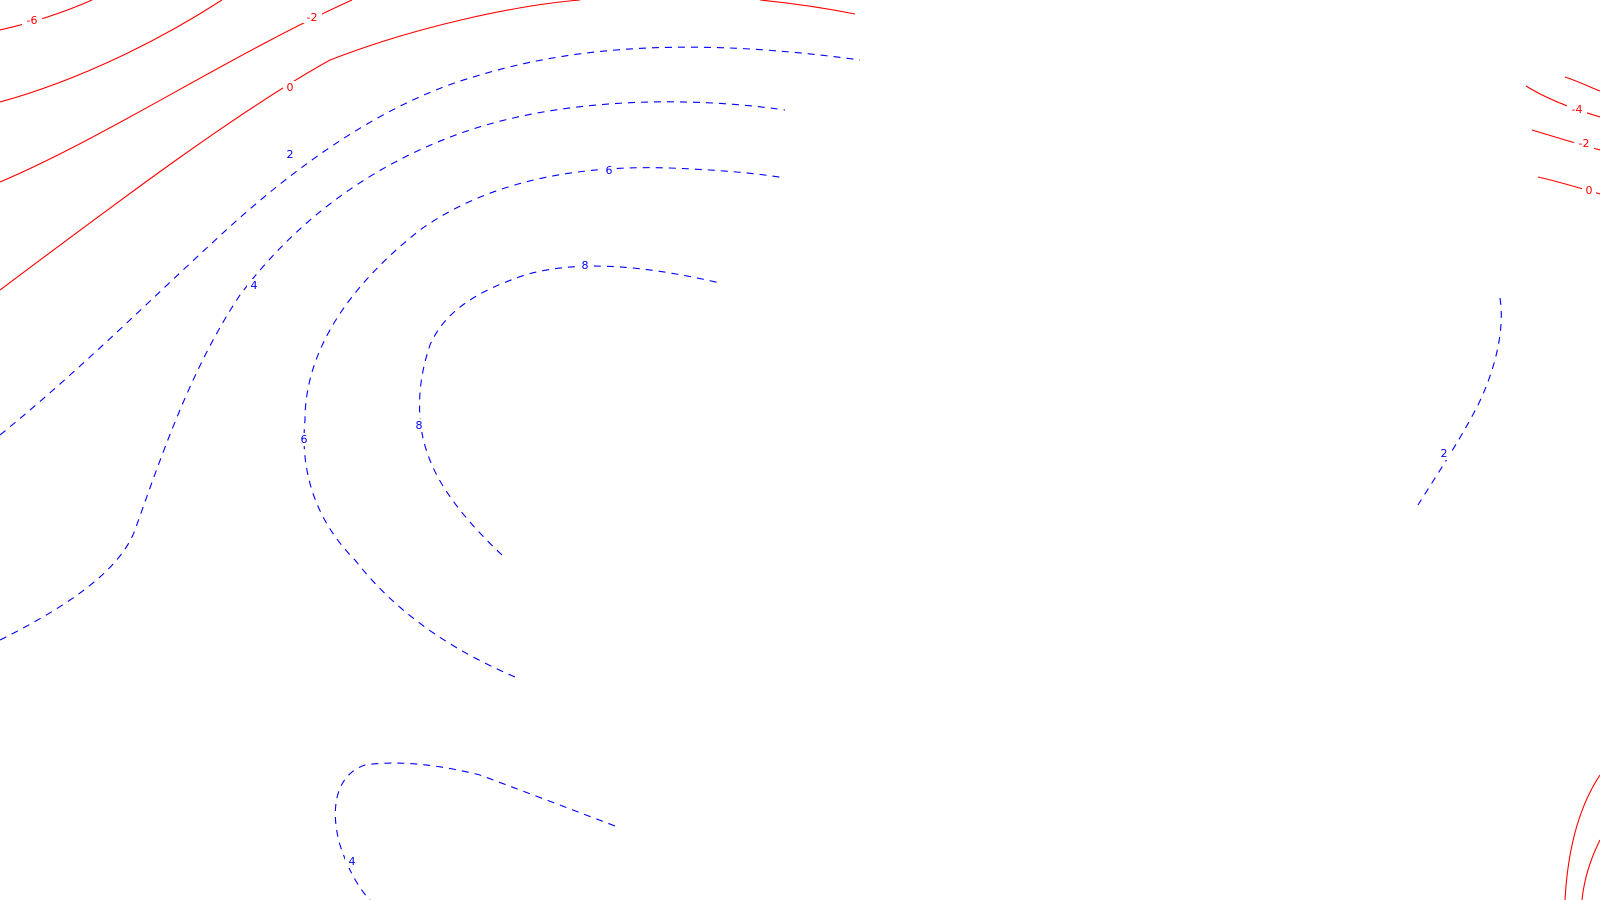  Describe the element at coordinates (1590, 869) in the screenshot. I see `contour-line-bottom-right-inner` at that location.